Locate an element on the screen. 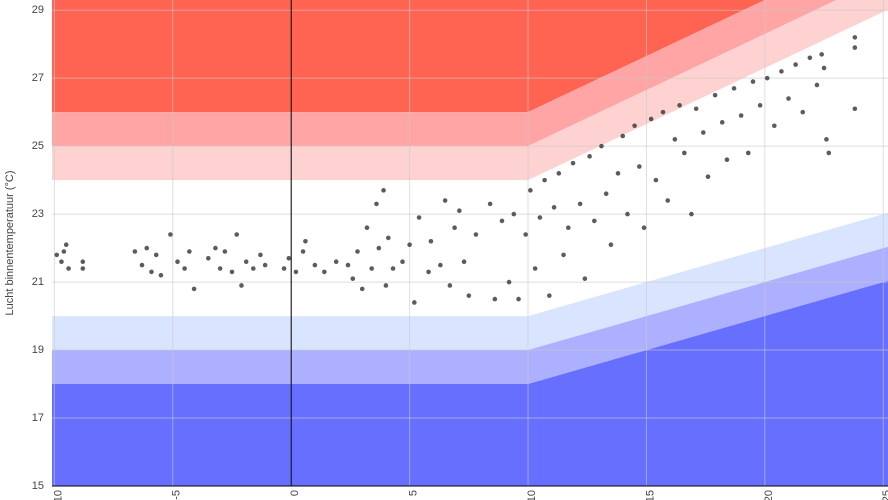  y-tick-label: 15 is located at coordinates (38, 486).